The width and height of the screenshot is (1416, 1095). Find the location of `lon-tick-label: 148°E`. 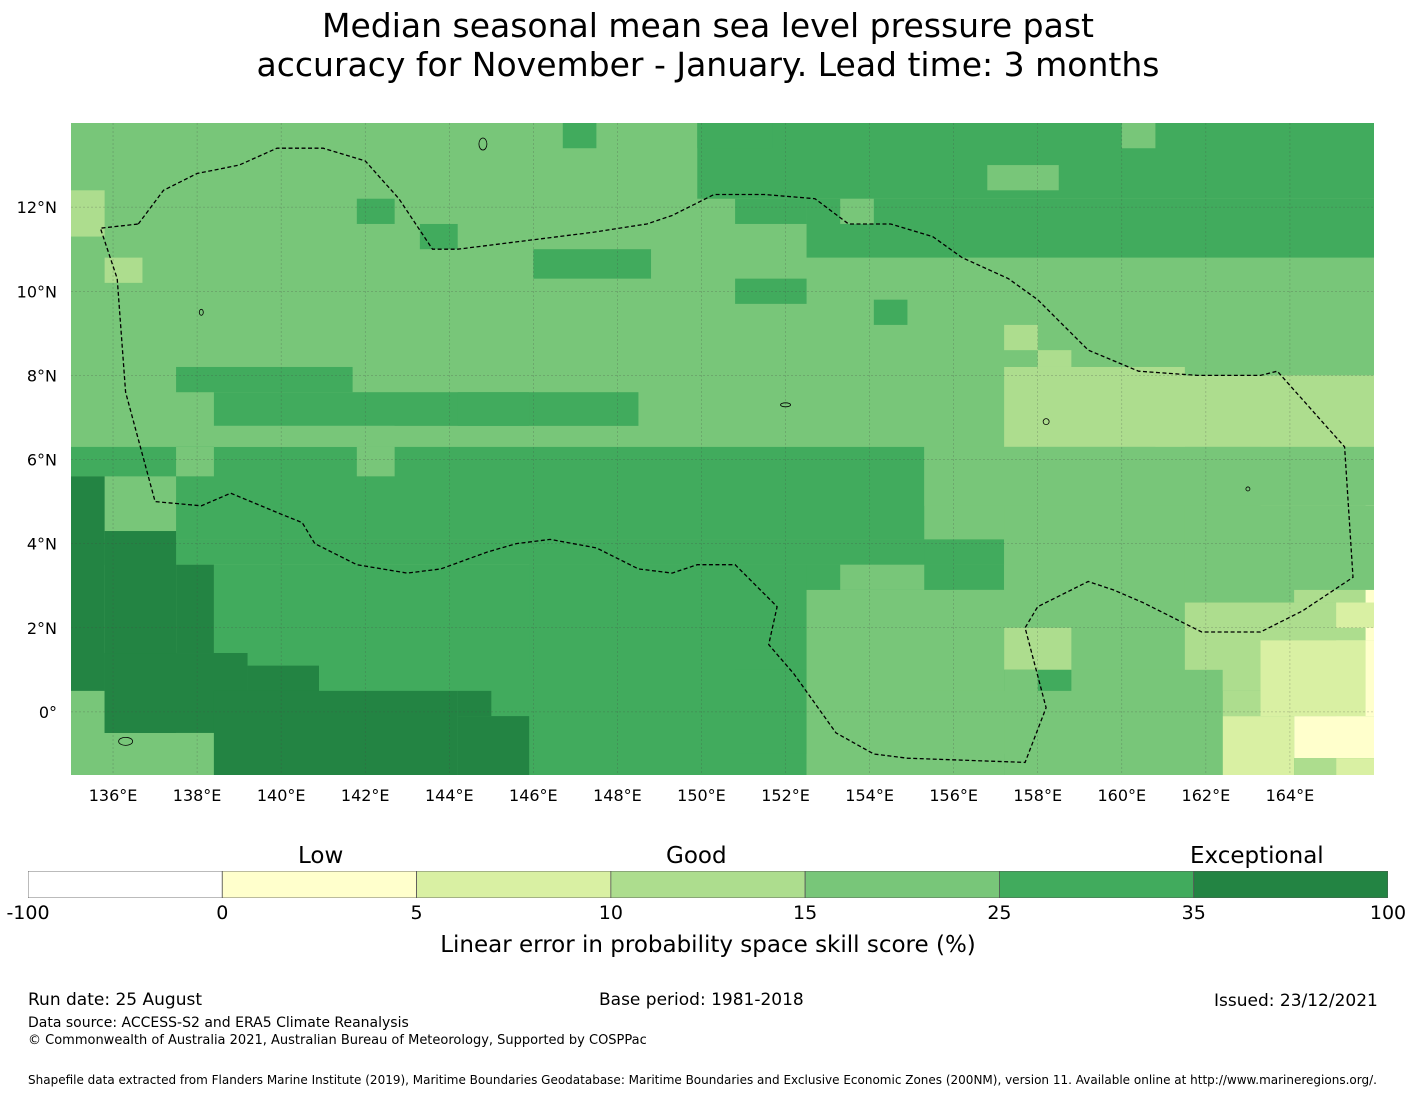

lon-tick-label: 148°E is located at coordinates (617, 795).